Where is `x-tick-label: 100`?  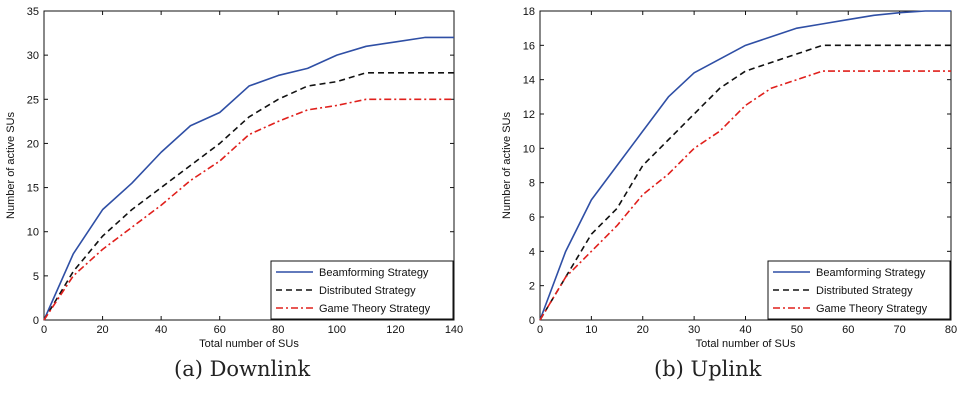
x-tick-label: 100 is located at coordinates (337, 330).